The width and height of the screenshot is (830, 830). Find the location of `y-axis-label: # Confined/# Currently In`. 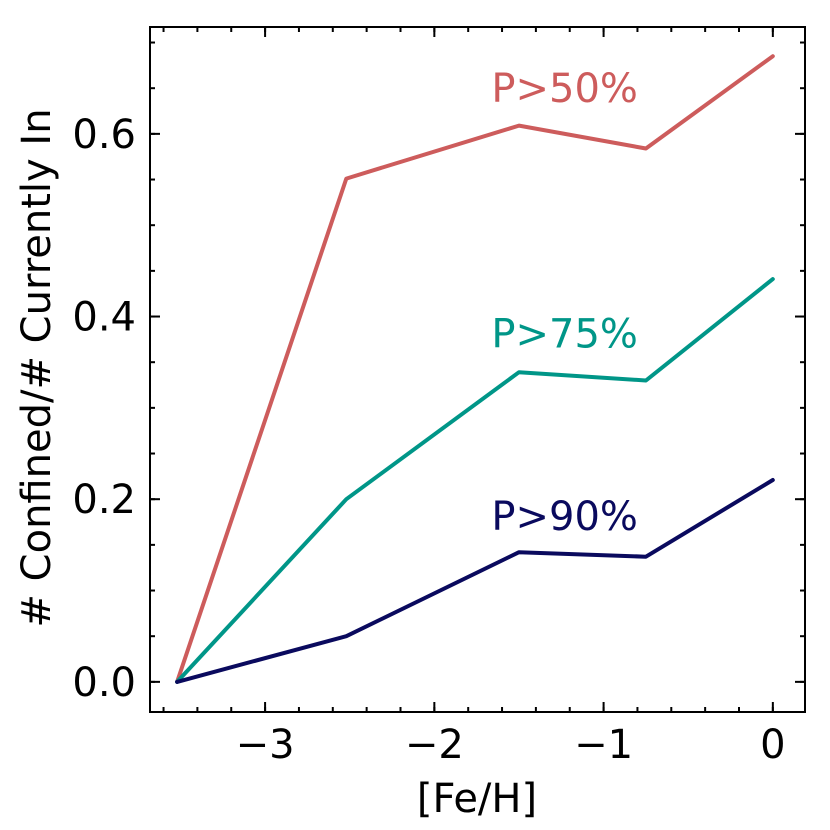

y-axis-label: # Confined/# Currently In is located at coordinates (37, 367).